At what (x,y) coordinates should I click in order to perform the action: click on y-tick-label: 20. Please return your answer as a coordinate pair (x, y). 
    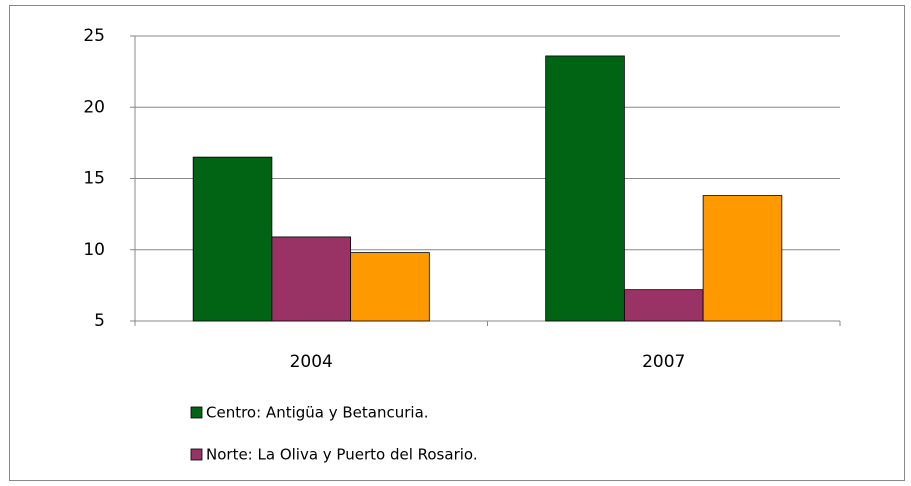
    Looking at the image, I should click on (94, 107).